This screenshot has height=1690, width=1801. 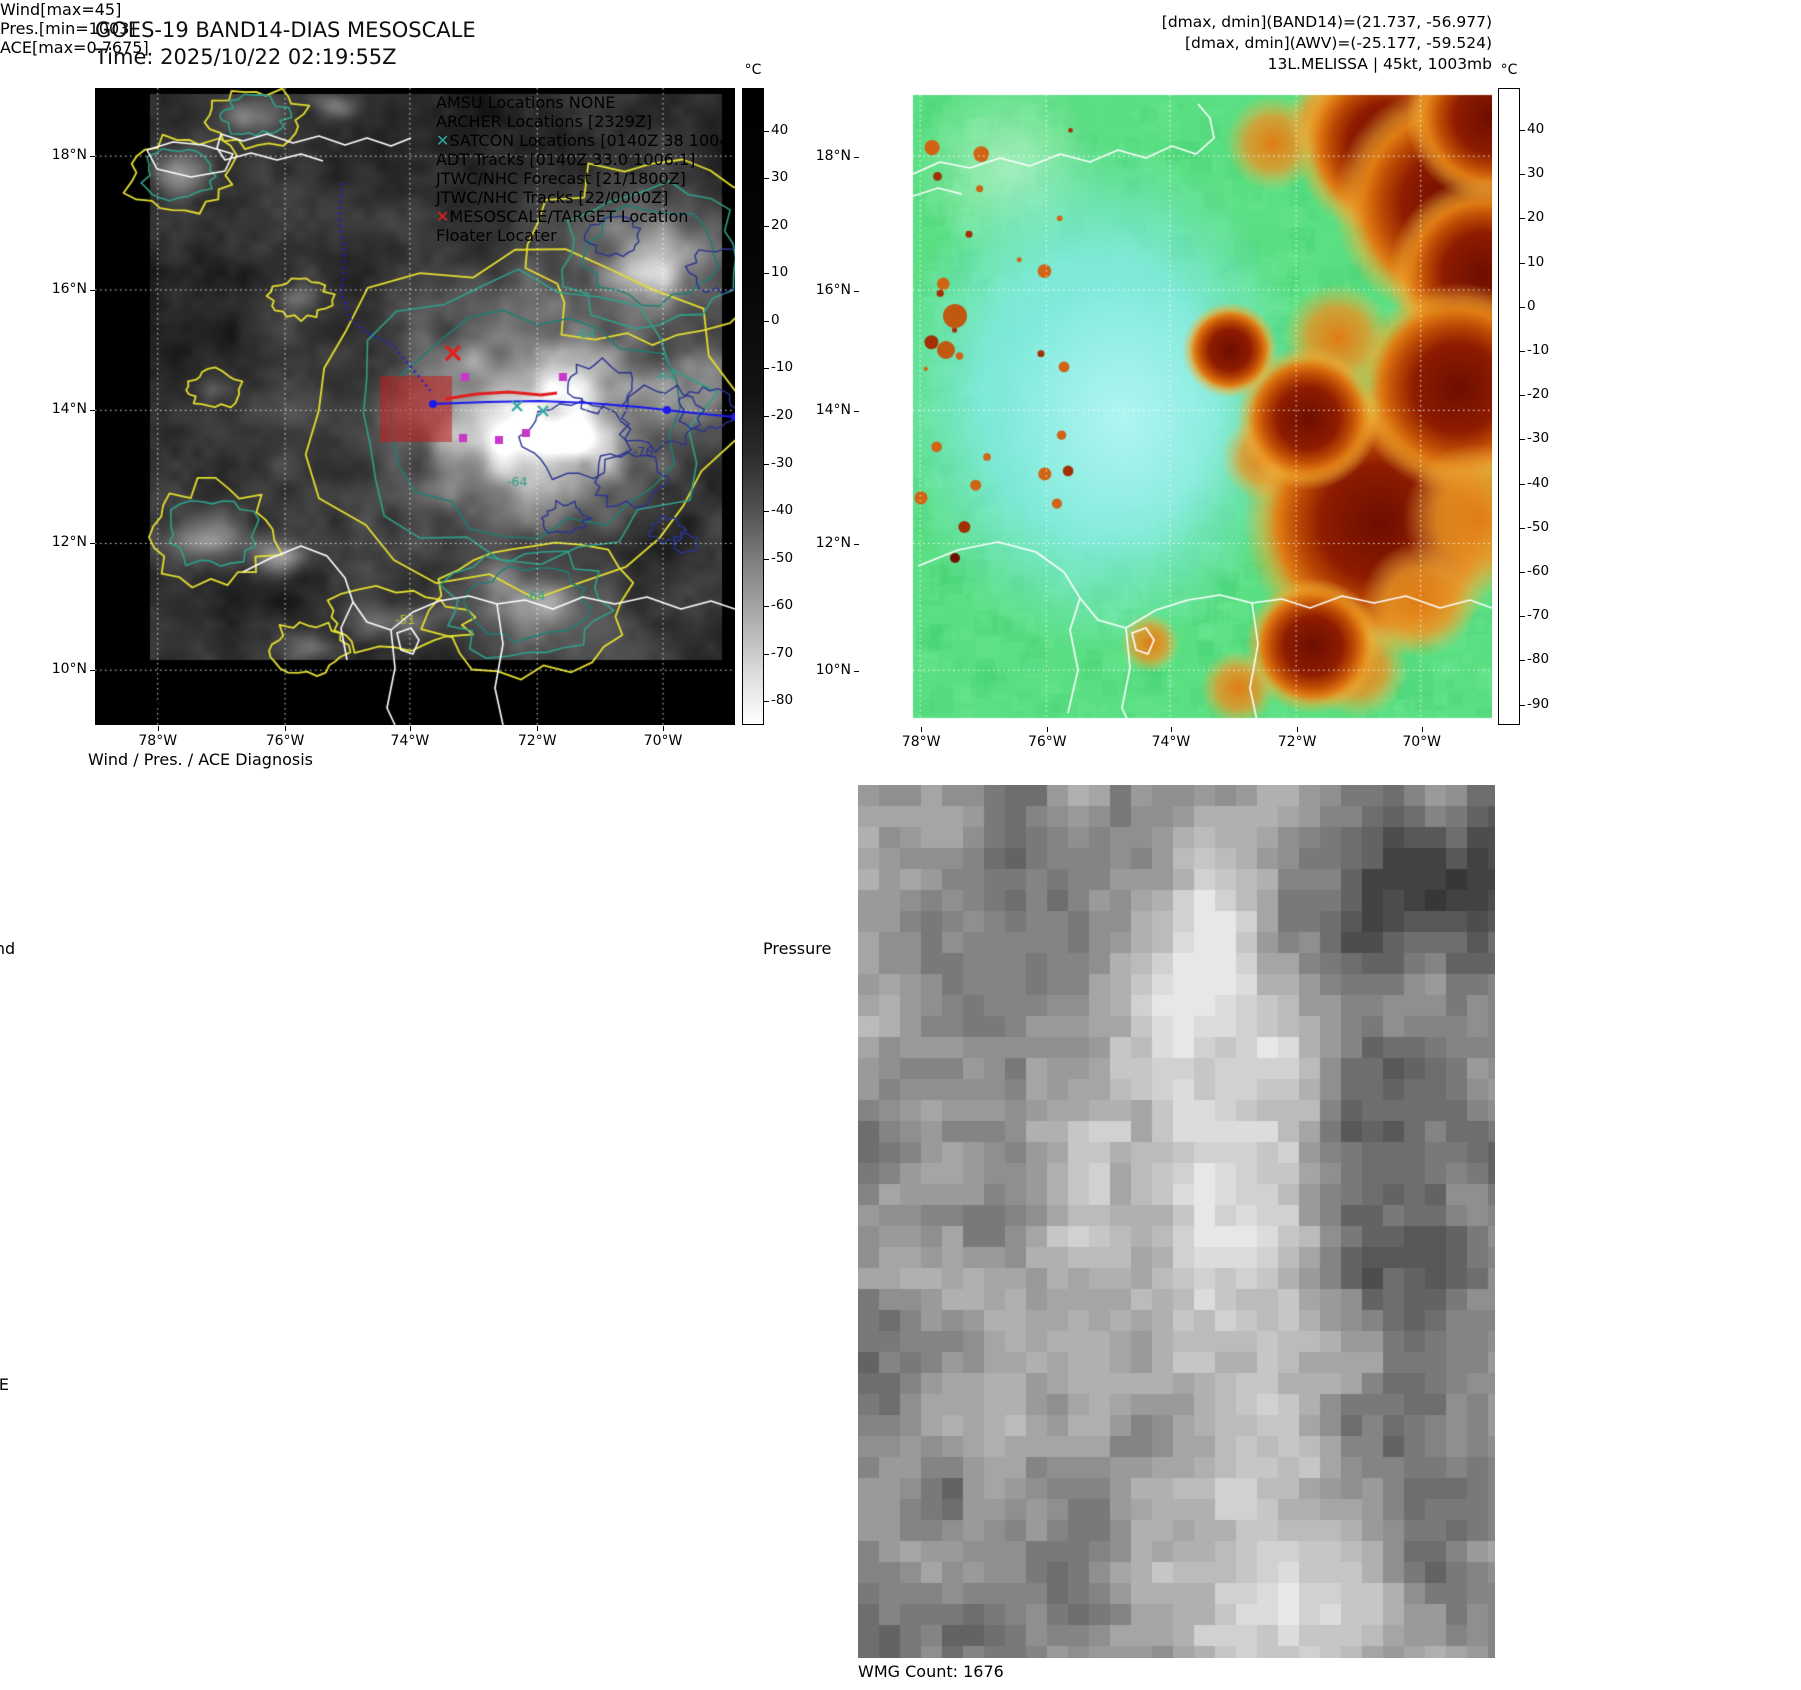 What do you see at coordinates (1538, 526) in the screenshot?
I see `awv-colorbar-tick-label: -50` at bounding box center [1538, 526].